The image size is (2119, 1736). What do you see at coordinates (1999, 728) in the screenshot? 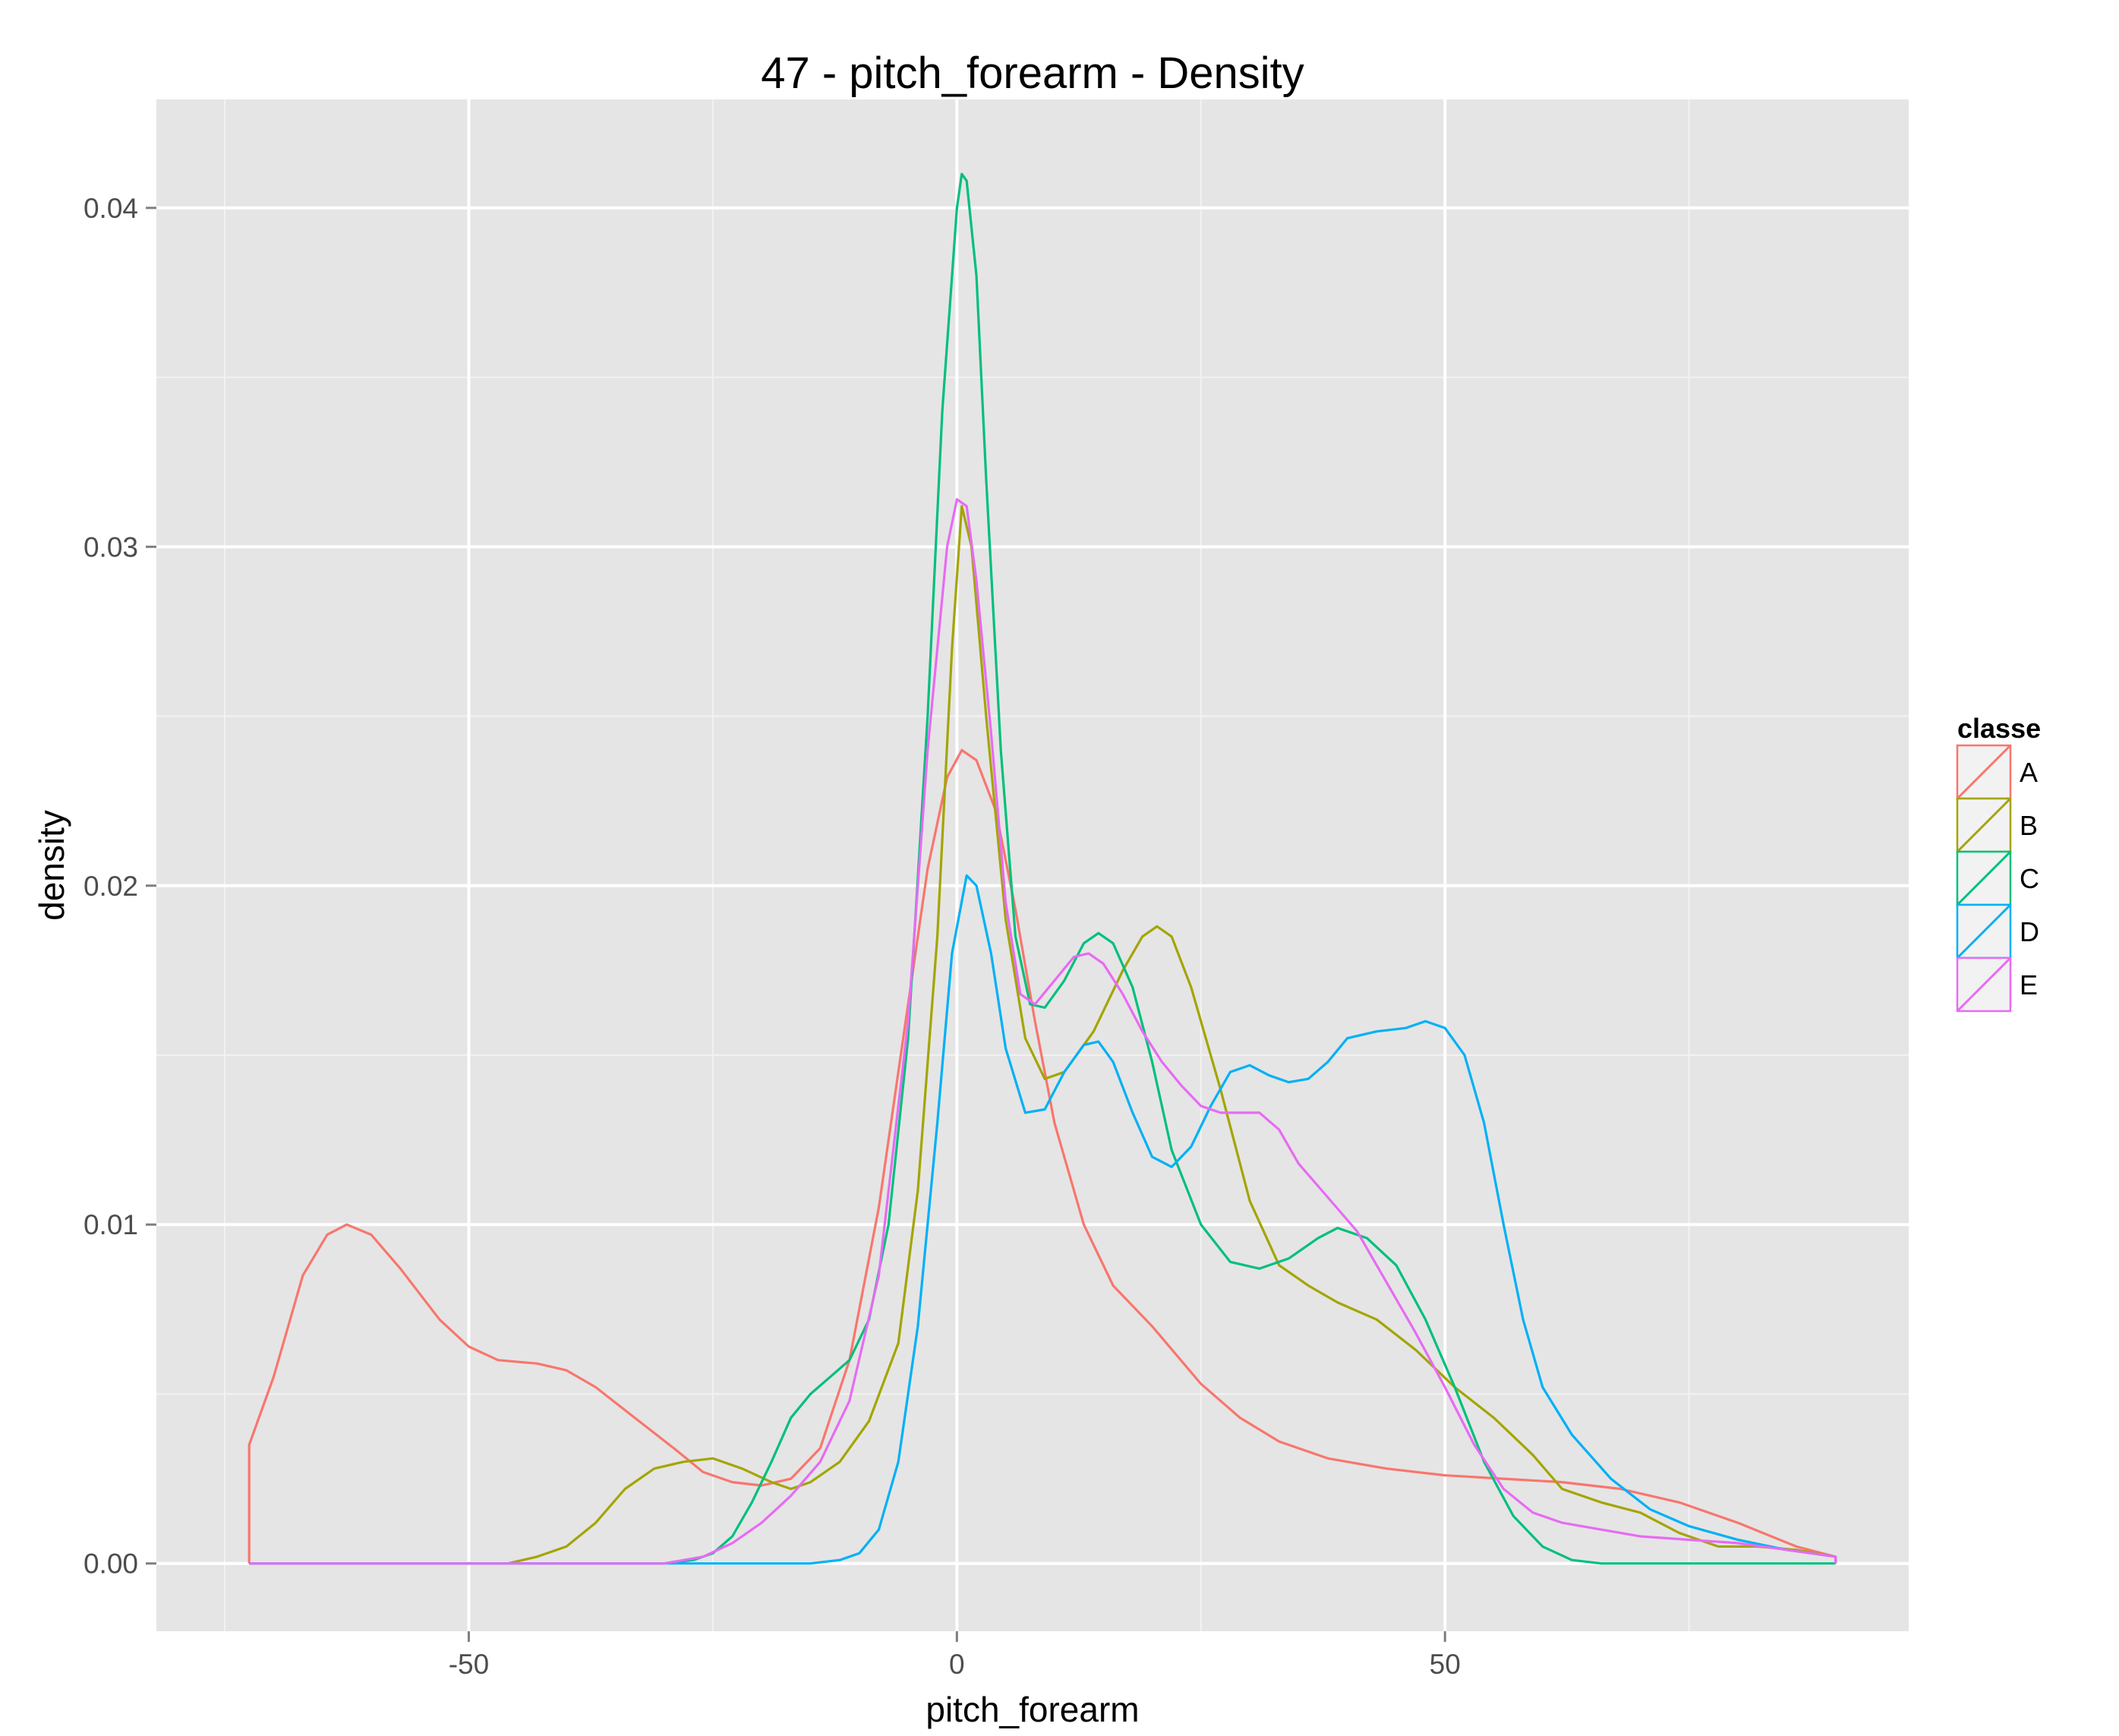
I see `legend-title: classe` at bounding box center [1999, 728].